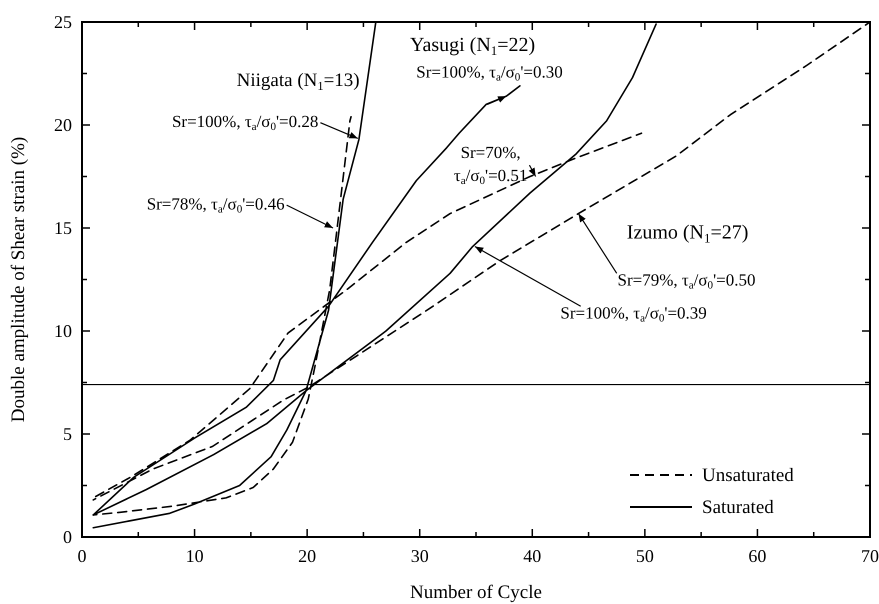  I want to click on y-tick-label: 15, so click(63, 228).